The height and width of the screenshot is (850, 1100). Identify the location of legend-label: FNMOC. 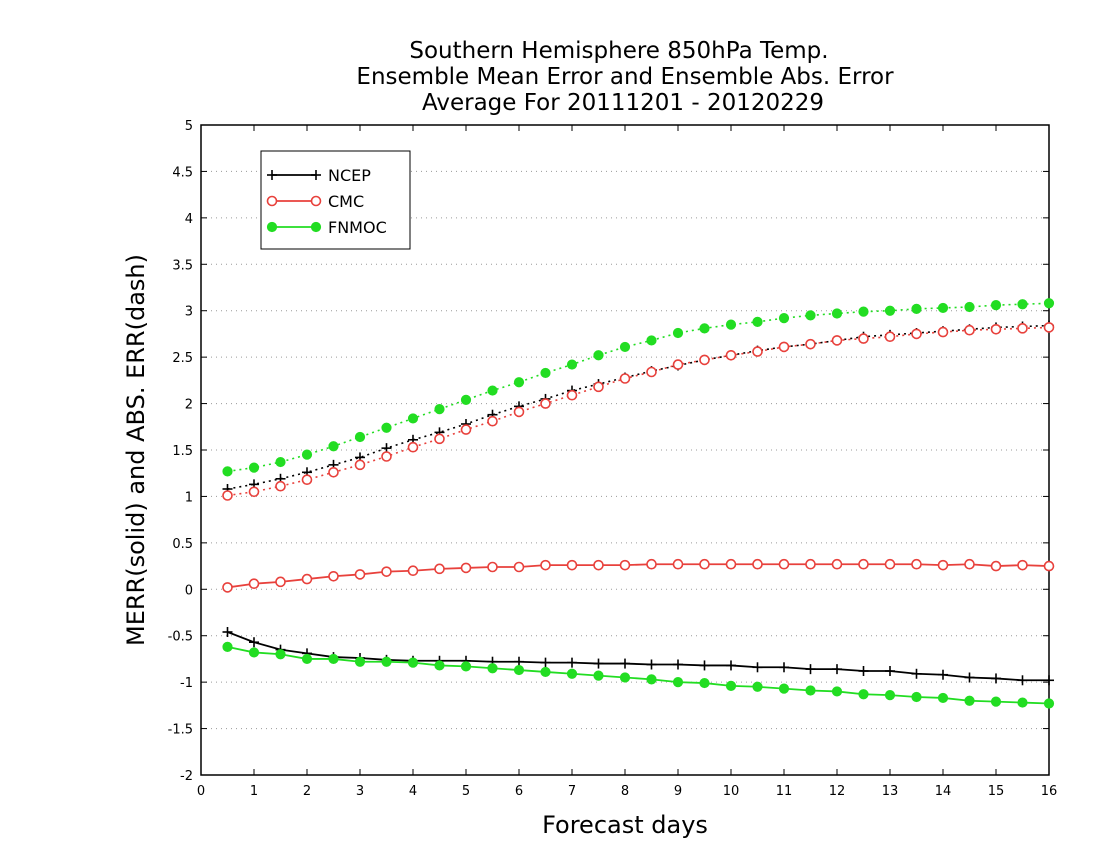
(357, 227).